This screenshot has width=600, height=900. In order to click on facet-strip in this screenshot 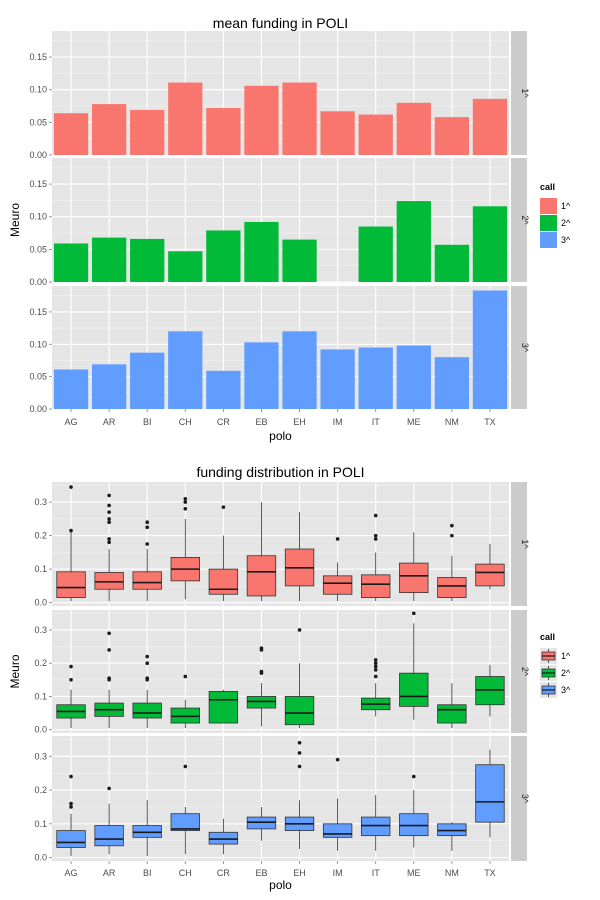, I will do `click(519, 798)`.